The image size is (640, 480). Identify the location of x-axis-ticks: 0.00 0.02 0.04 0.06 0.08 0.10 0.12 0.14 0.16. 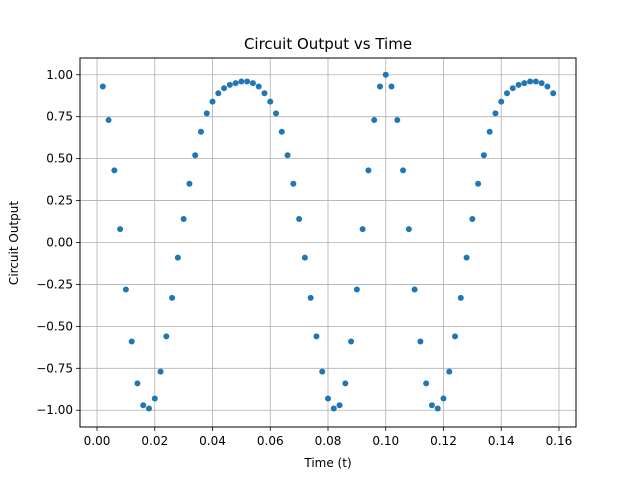
(328, 437).